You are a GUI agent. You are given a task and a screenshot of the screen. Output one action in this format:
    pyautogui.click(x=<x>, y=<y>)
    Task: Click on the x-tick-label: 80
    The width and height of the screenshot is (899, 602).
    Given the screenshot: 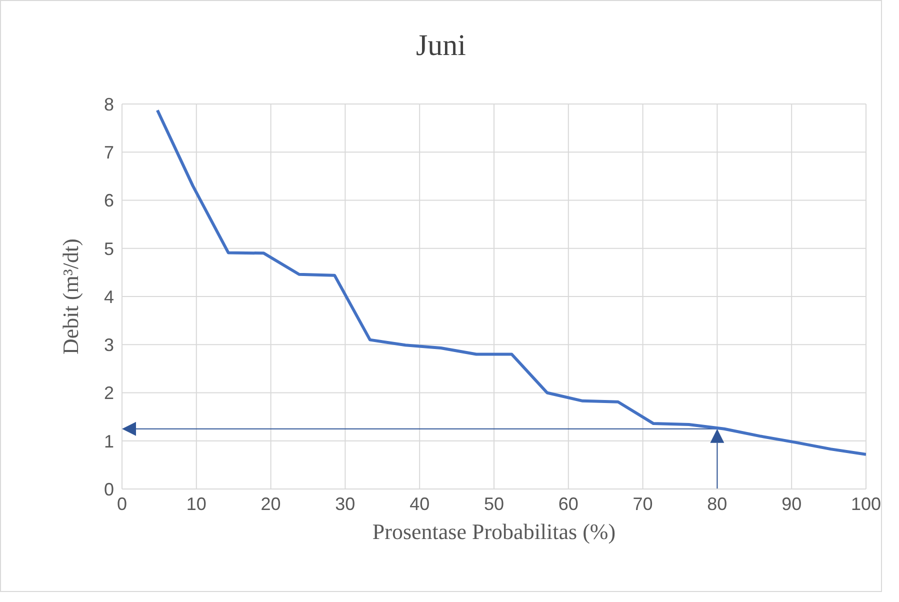 What is the action you would take?
    pyautogui.click(x=717, y=504)
    